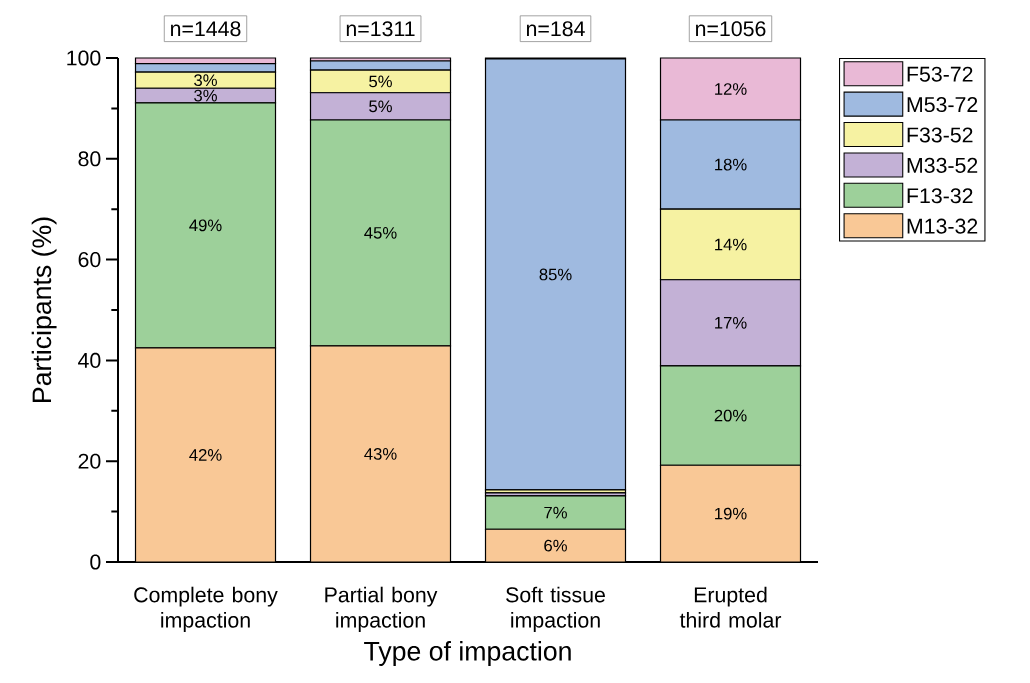 The height and width of the screenshot is (683, 1030). What do you see at coordinates (731, 164) in the screenshot?
I see `data-label: 18%` at bounding box center [731, 164].